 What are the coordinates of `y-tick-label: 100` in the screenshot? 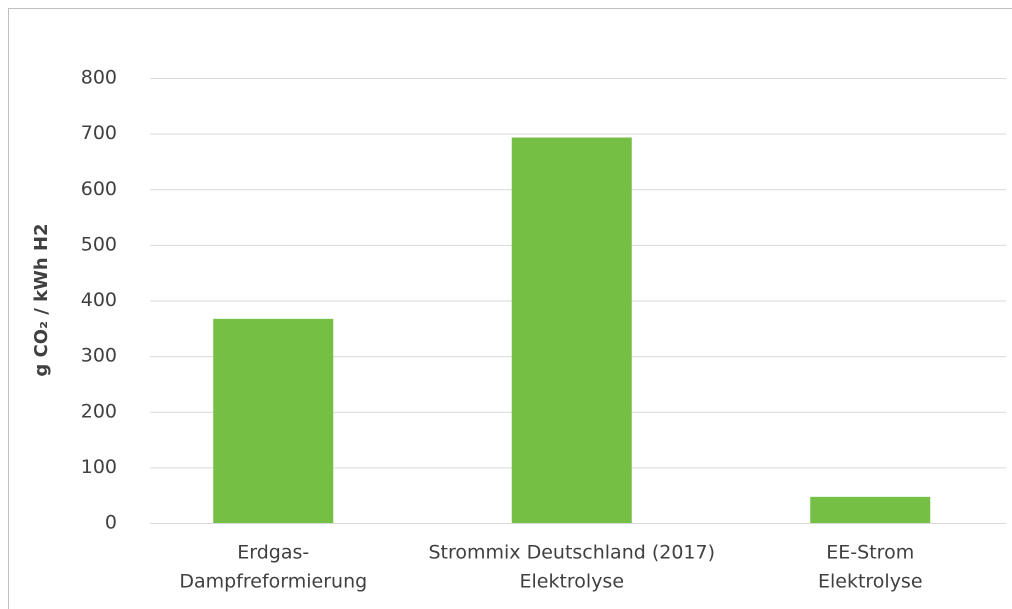 It's located at (99, 467).